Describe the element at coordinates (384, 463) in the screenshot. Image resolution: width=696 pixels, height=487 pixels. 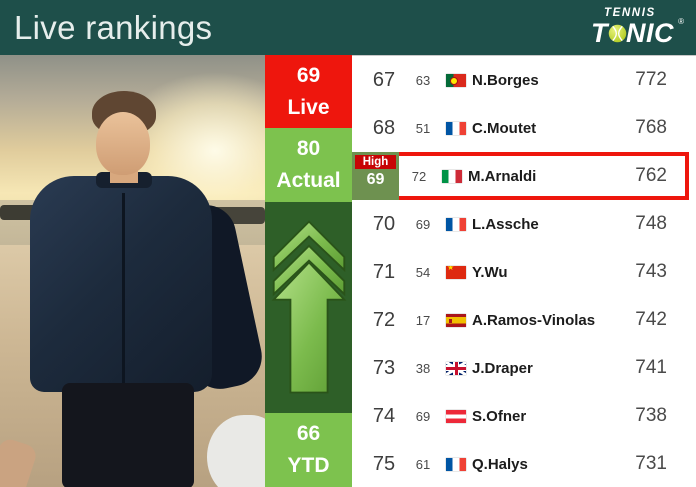
I see `rank-number: 75` at that location.